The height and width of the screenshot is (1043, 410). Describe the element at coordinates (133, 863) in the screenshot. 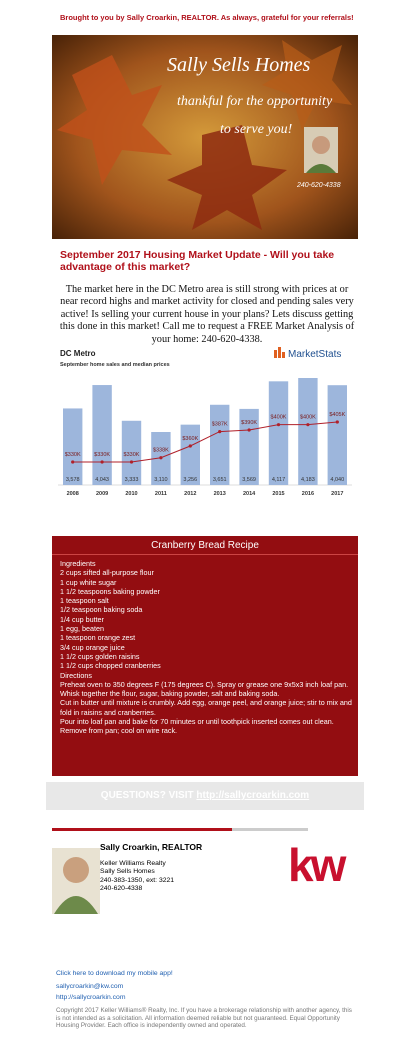

I see `signature-line: Keller Williams Realty` at that location.